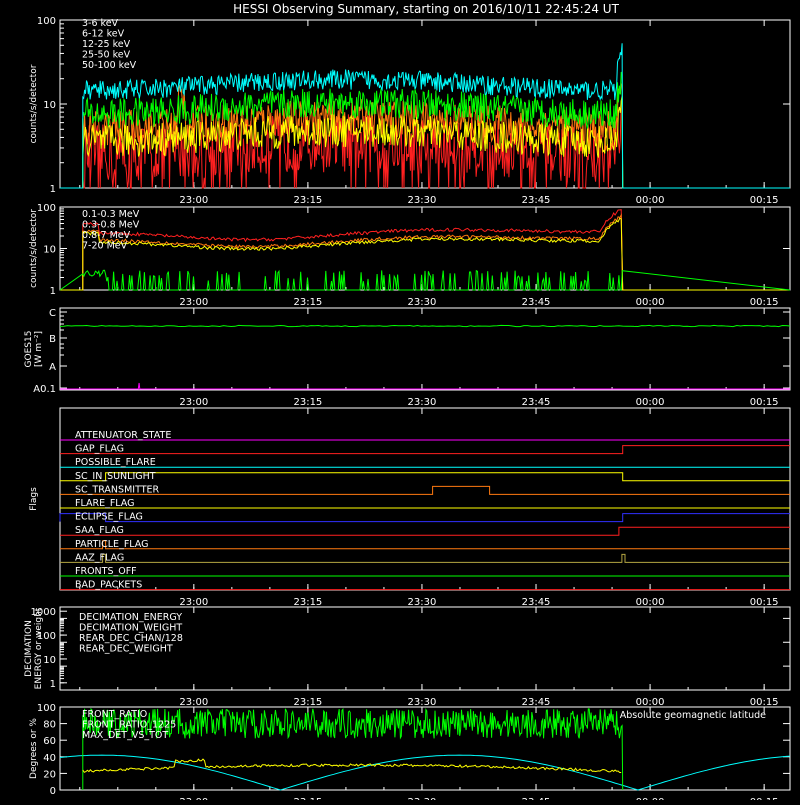 The width and height of the screenshot is (800, 805). What do you see at coordinates (52, 367) in the screenshot?
I see `goes-ytick-label: A` at bounding box center [52, 367].